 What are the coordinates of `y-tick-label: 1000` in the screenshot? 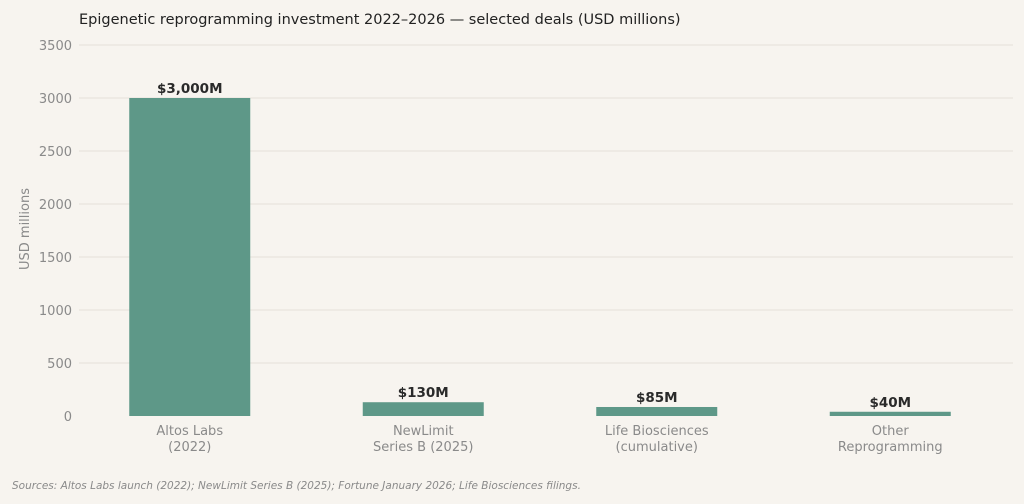 It's located at (55, 311).